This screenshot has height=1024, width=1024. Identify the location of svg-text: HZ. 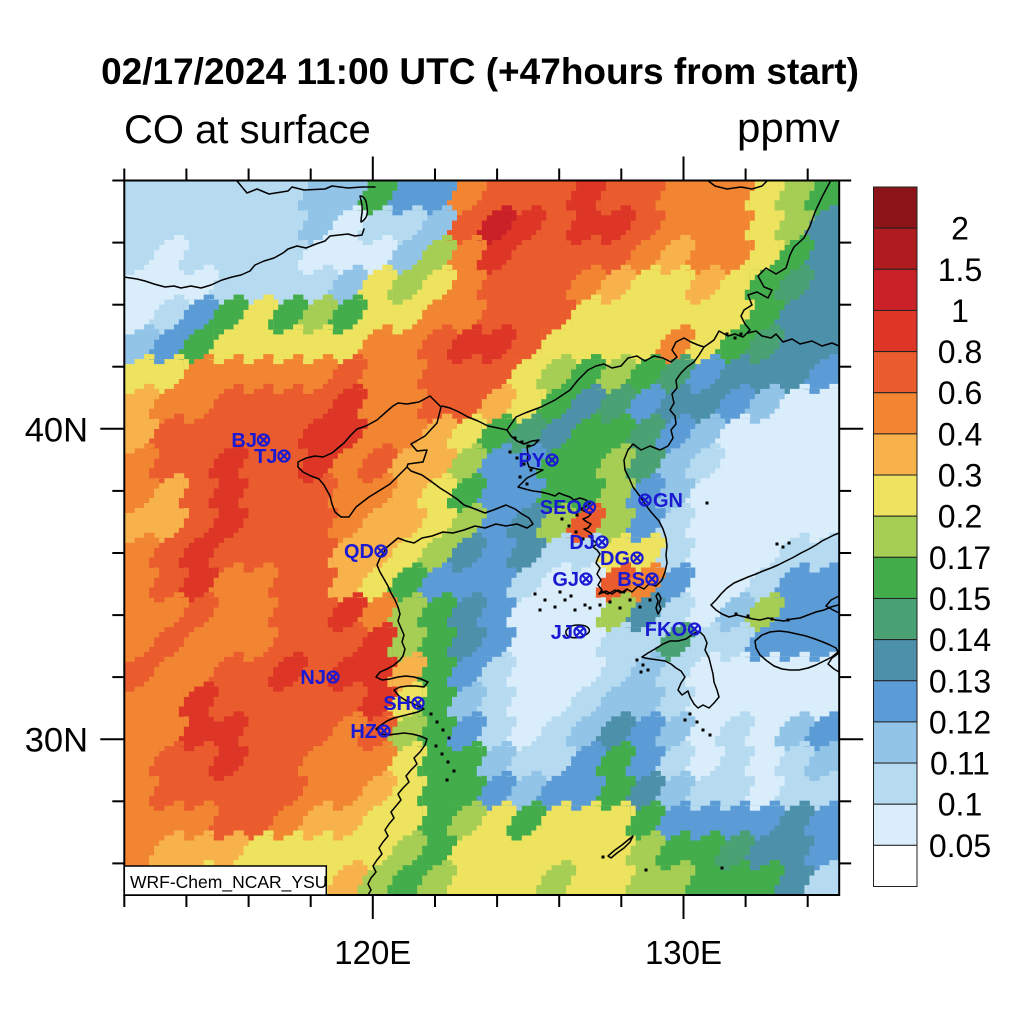
(363, 732).